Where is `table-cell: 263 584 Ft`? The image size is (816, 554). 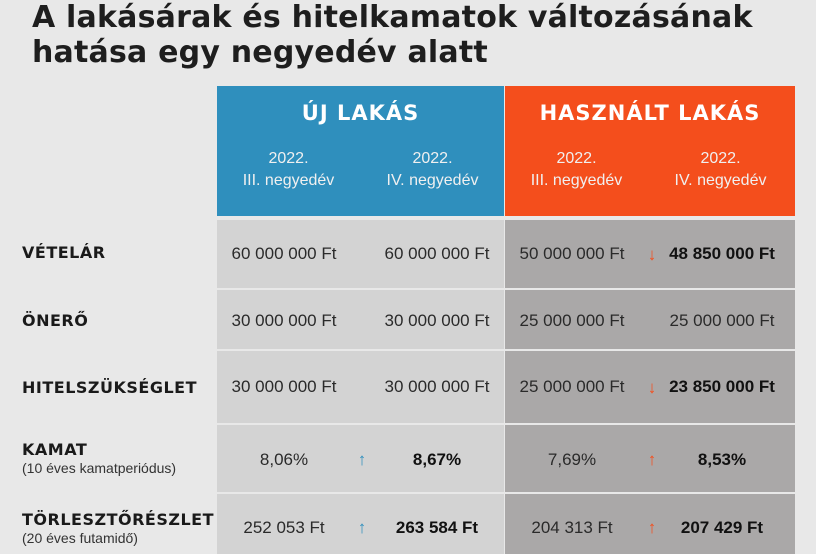
table-cell: 263 584 Ft is located at coordinates (437, 527).